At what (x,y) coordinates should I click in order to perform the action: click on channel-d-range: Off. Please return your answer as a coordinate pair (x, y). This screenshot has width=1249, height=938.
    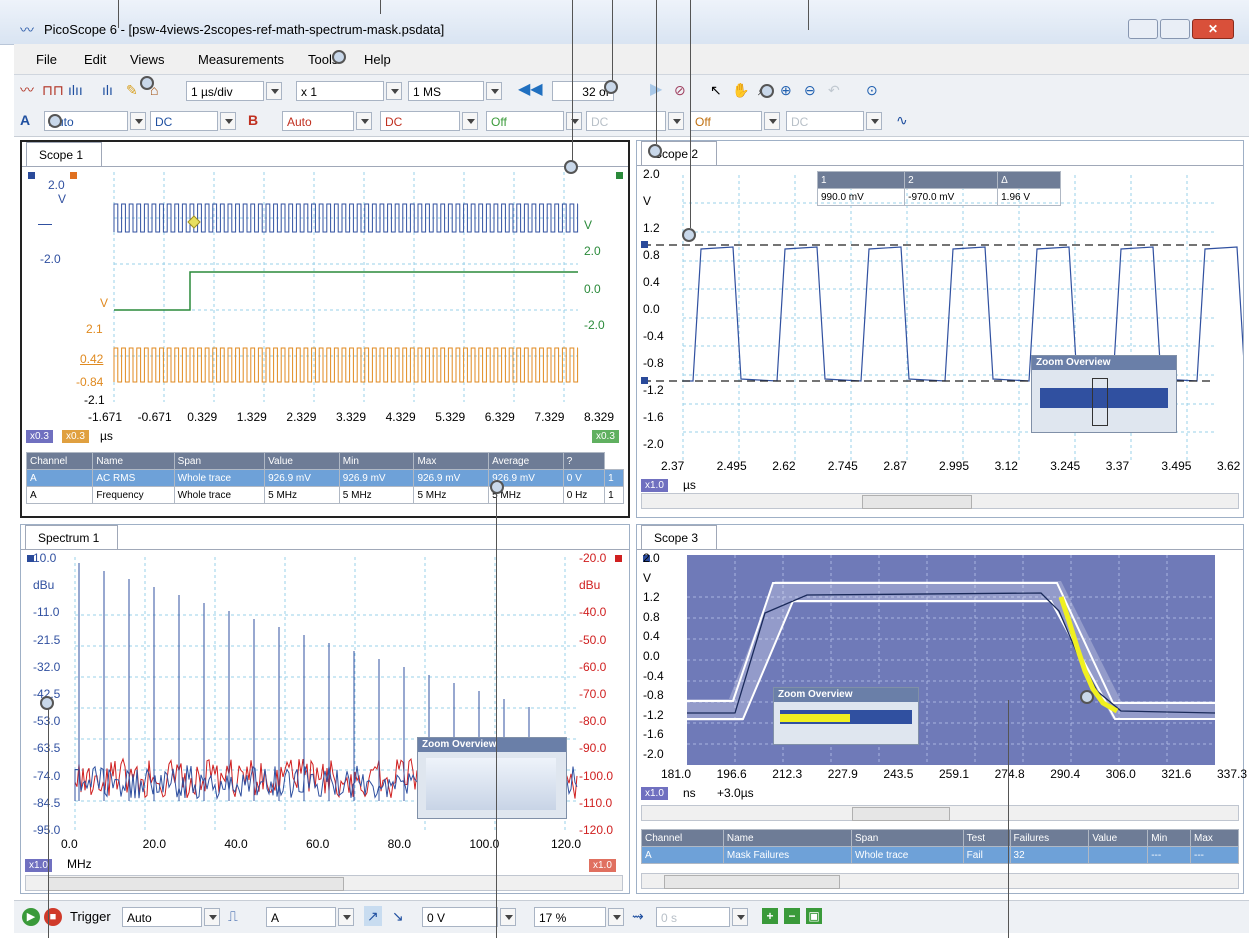
    Looking at the image, I should click on (726, 121).